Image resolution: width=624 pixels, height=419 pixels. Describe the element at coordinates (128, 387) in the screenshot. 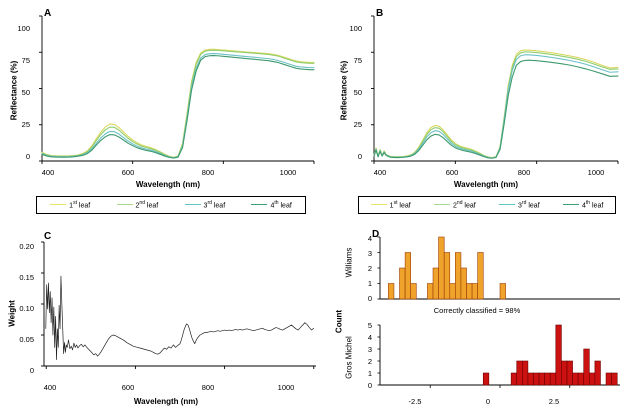

I see `panel-c-xtick-600: 600` at that location.